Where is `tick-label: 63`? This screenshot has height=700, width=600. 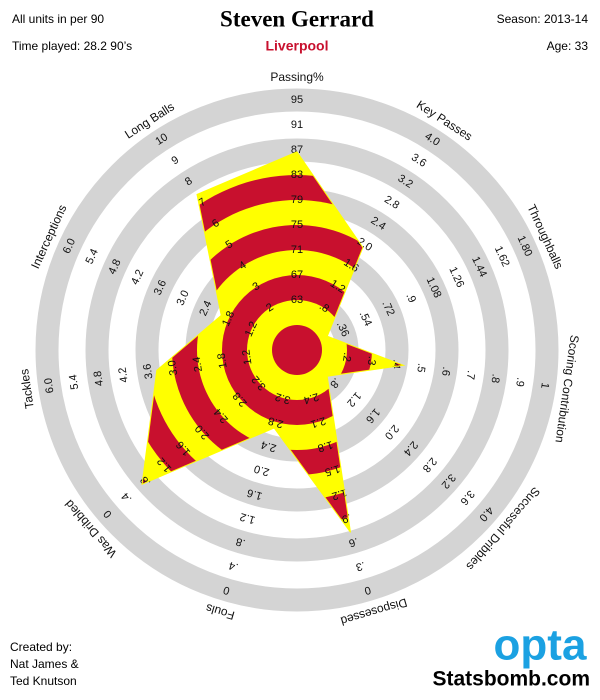
tick-label: 63 is located at coordinates (297, 300).